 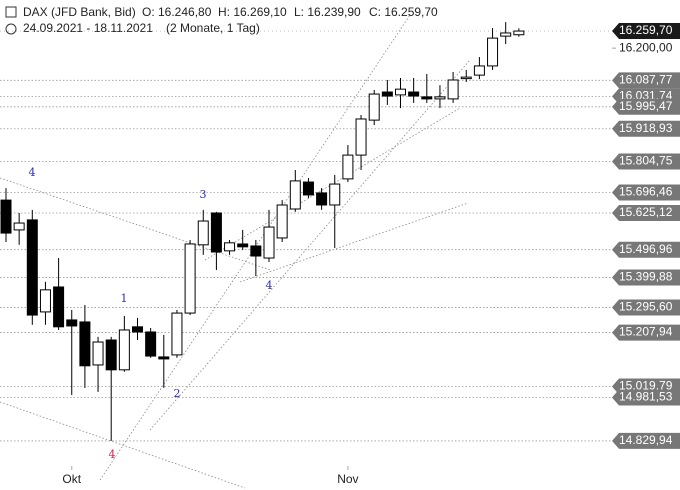 I want to click on level-label: 15.399,88, so click(x=646, y=277).